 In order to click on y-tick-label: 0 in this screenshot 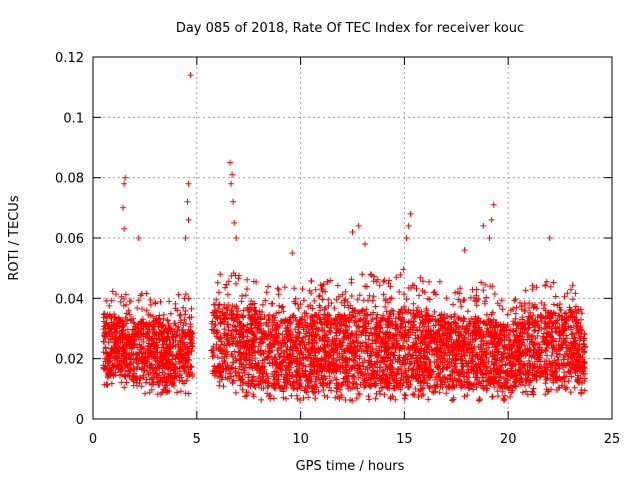, I will do `click(80, 420)`.